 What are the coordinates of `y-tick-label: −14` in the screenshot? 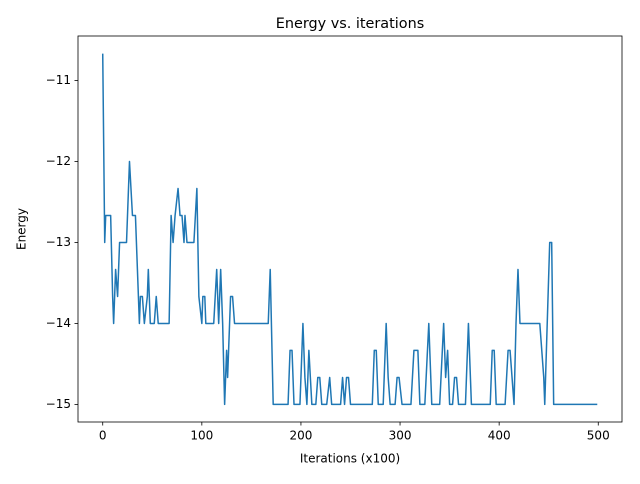 It's located at (58, 323).